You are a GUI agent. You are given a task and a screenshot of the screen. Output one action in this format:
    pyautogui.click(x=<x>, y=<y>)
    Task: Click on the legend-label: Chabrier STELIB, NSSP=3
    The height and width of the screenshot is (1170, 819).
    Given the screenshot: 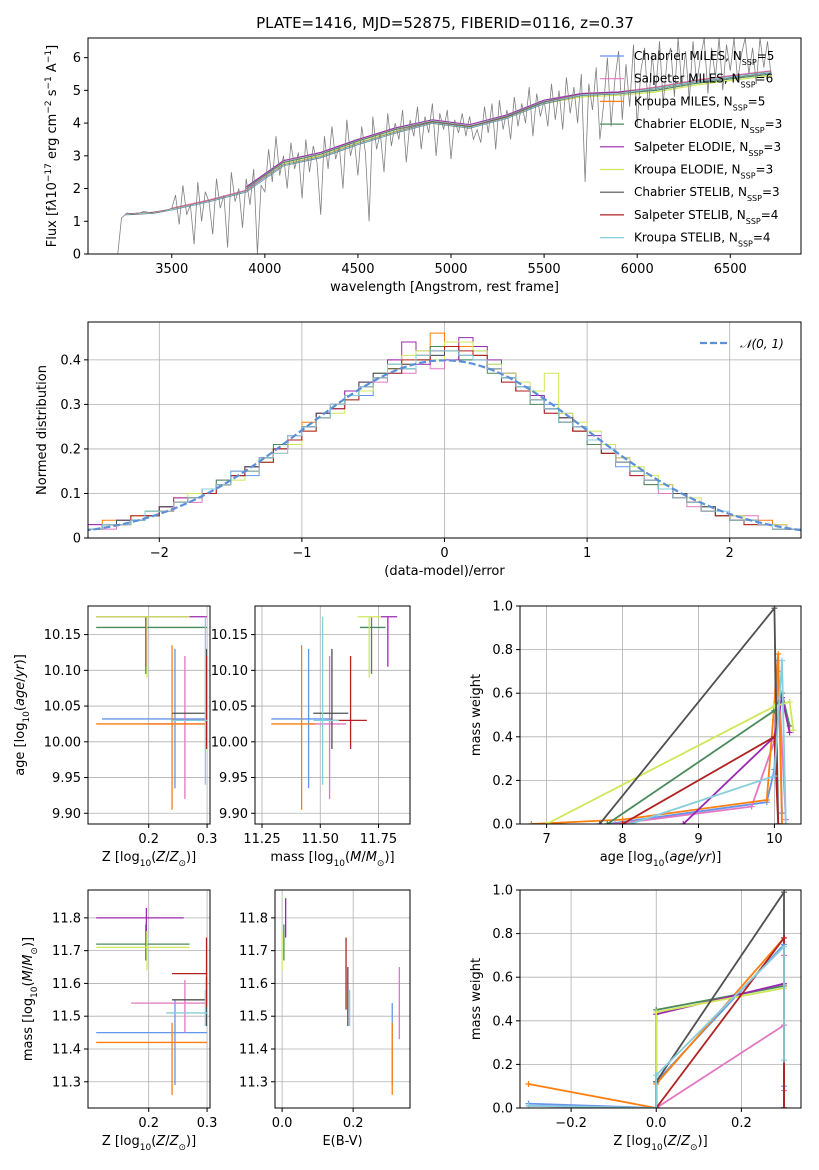 What is the action you would take?
    pyautogui.click(x=707, y=194)
    